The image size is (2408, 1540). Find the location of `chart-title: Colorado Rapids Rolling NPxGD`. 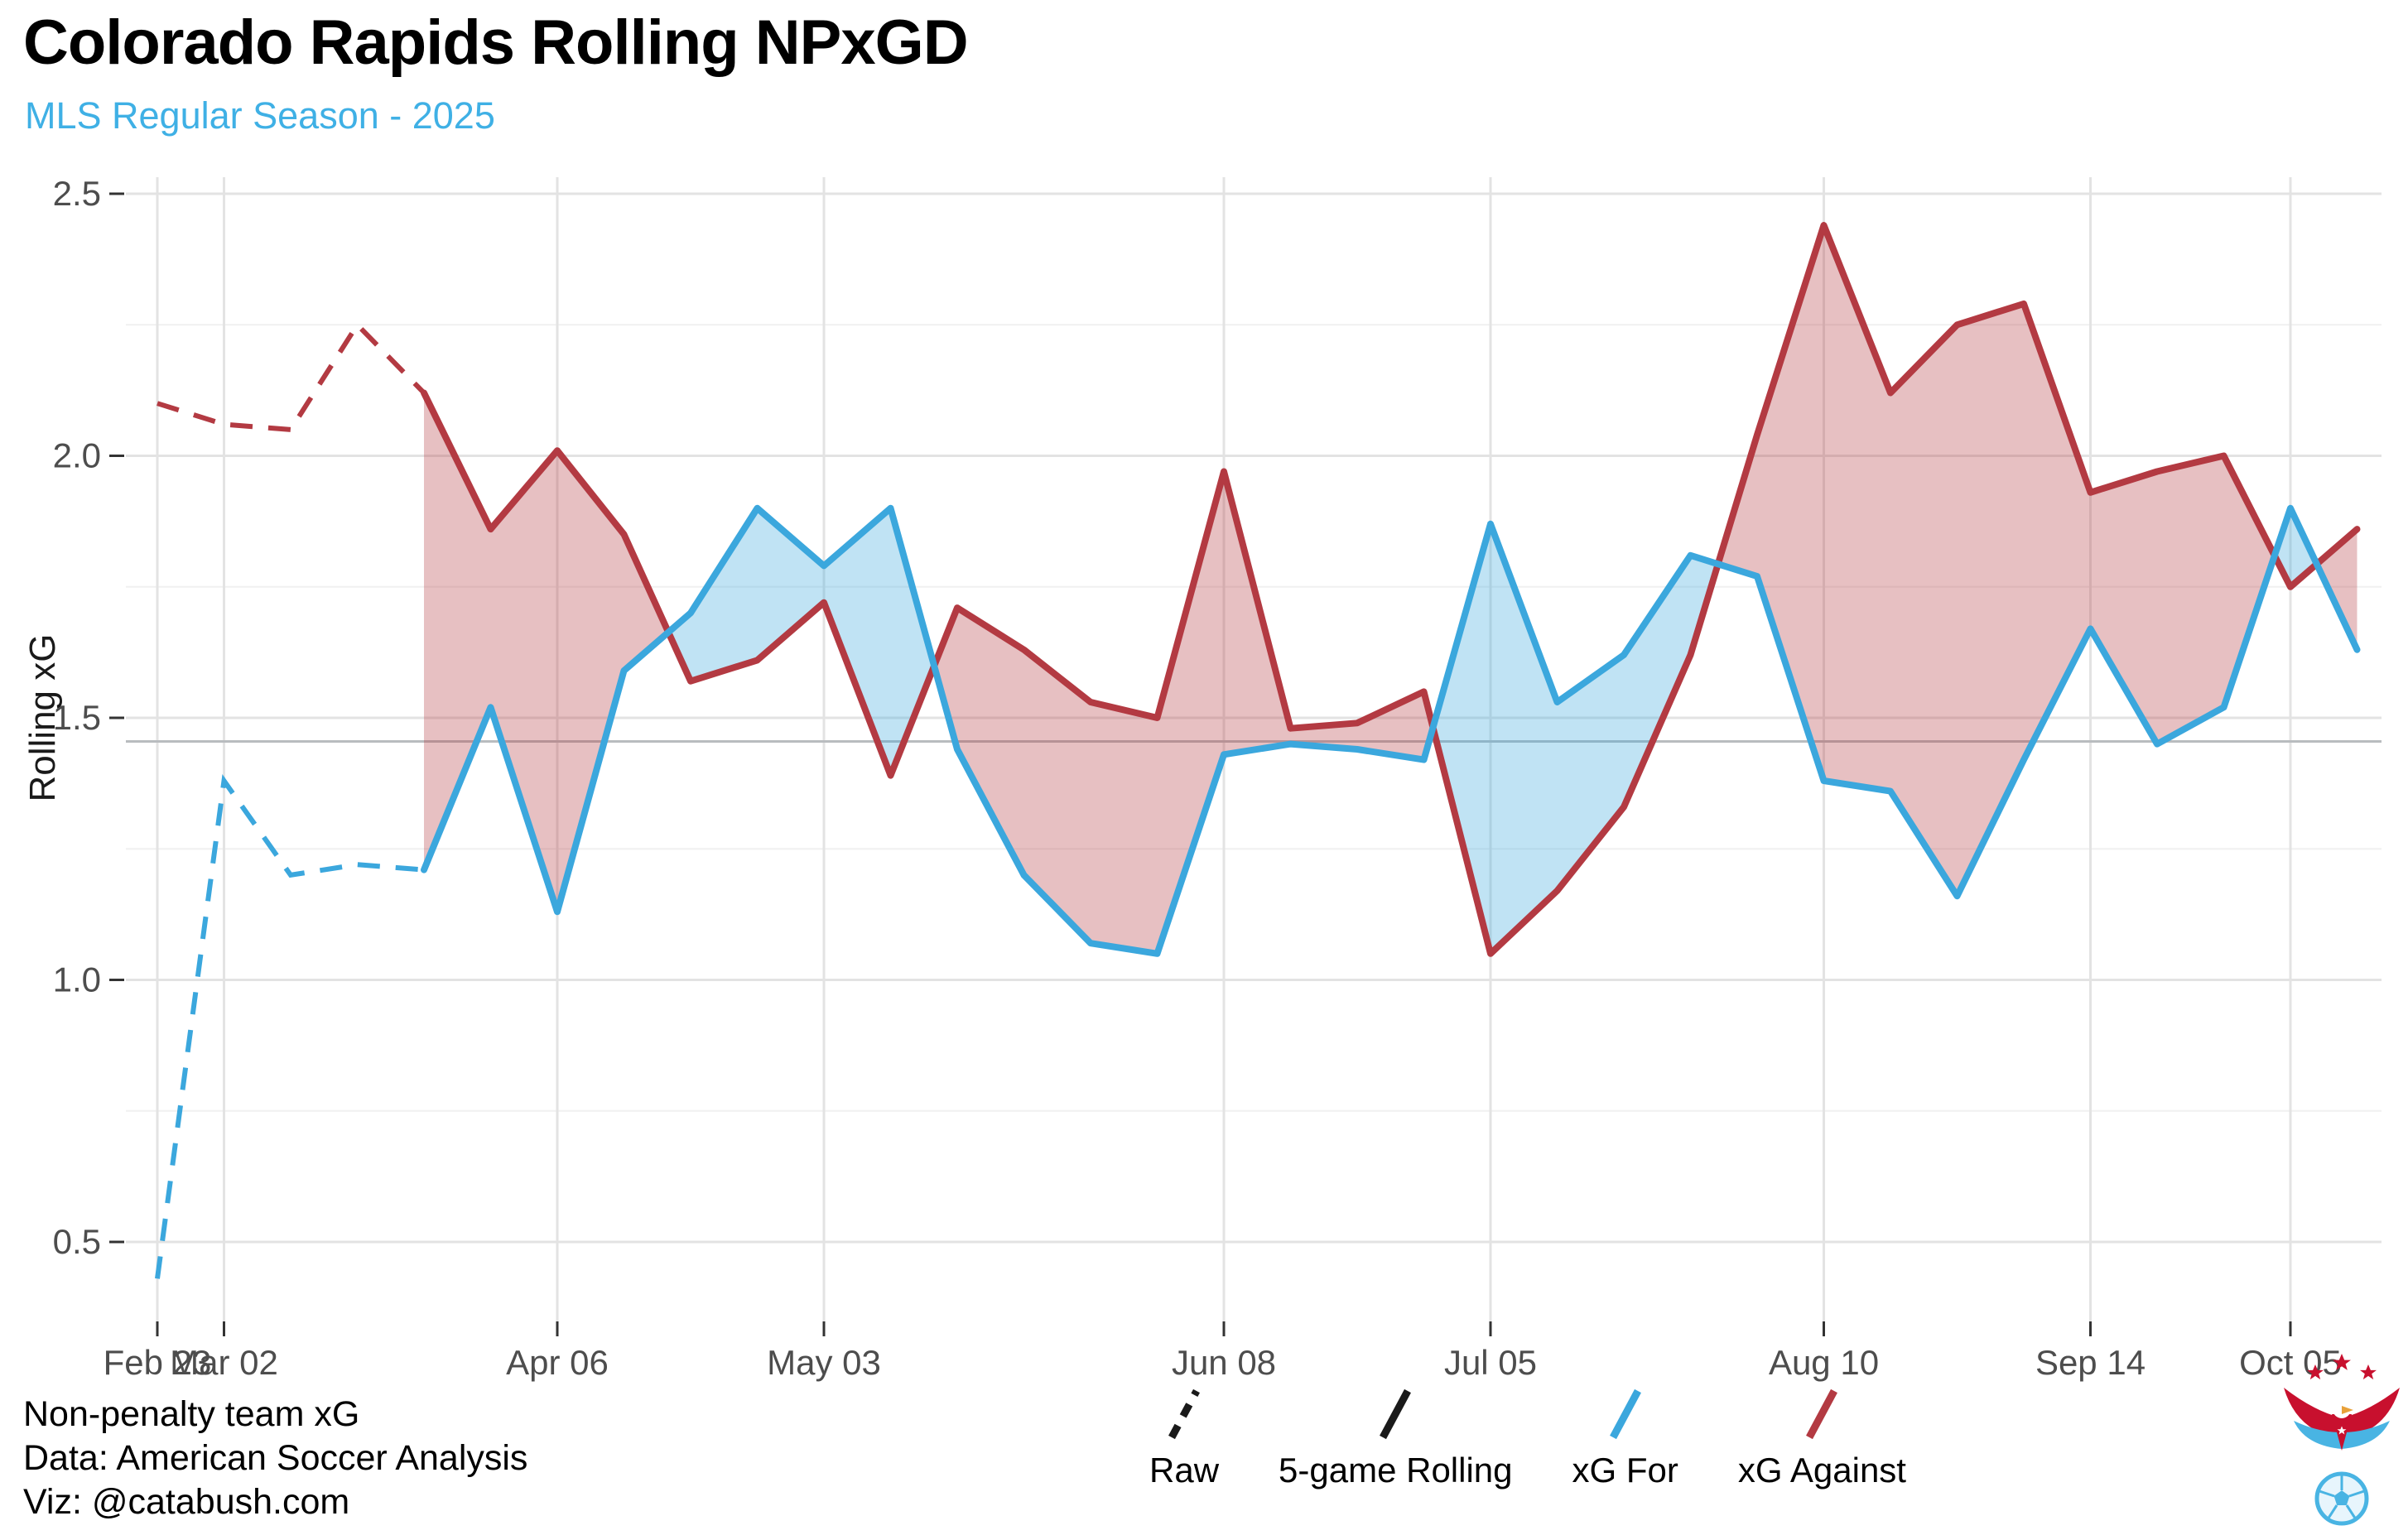

chart-title: Colorado Rapids Rolling NPxGD is located at coordinates (496, 42).